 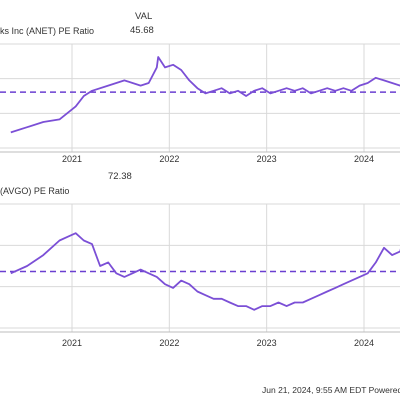 What do you see at coordinates (35, 191) in the screenshot?
I see `chart-2-series-name: (AVGO) PE Ratio` at bounding box center [35, 191].